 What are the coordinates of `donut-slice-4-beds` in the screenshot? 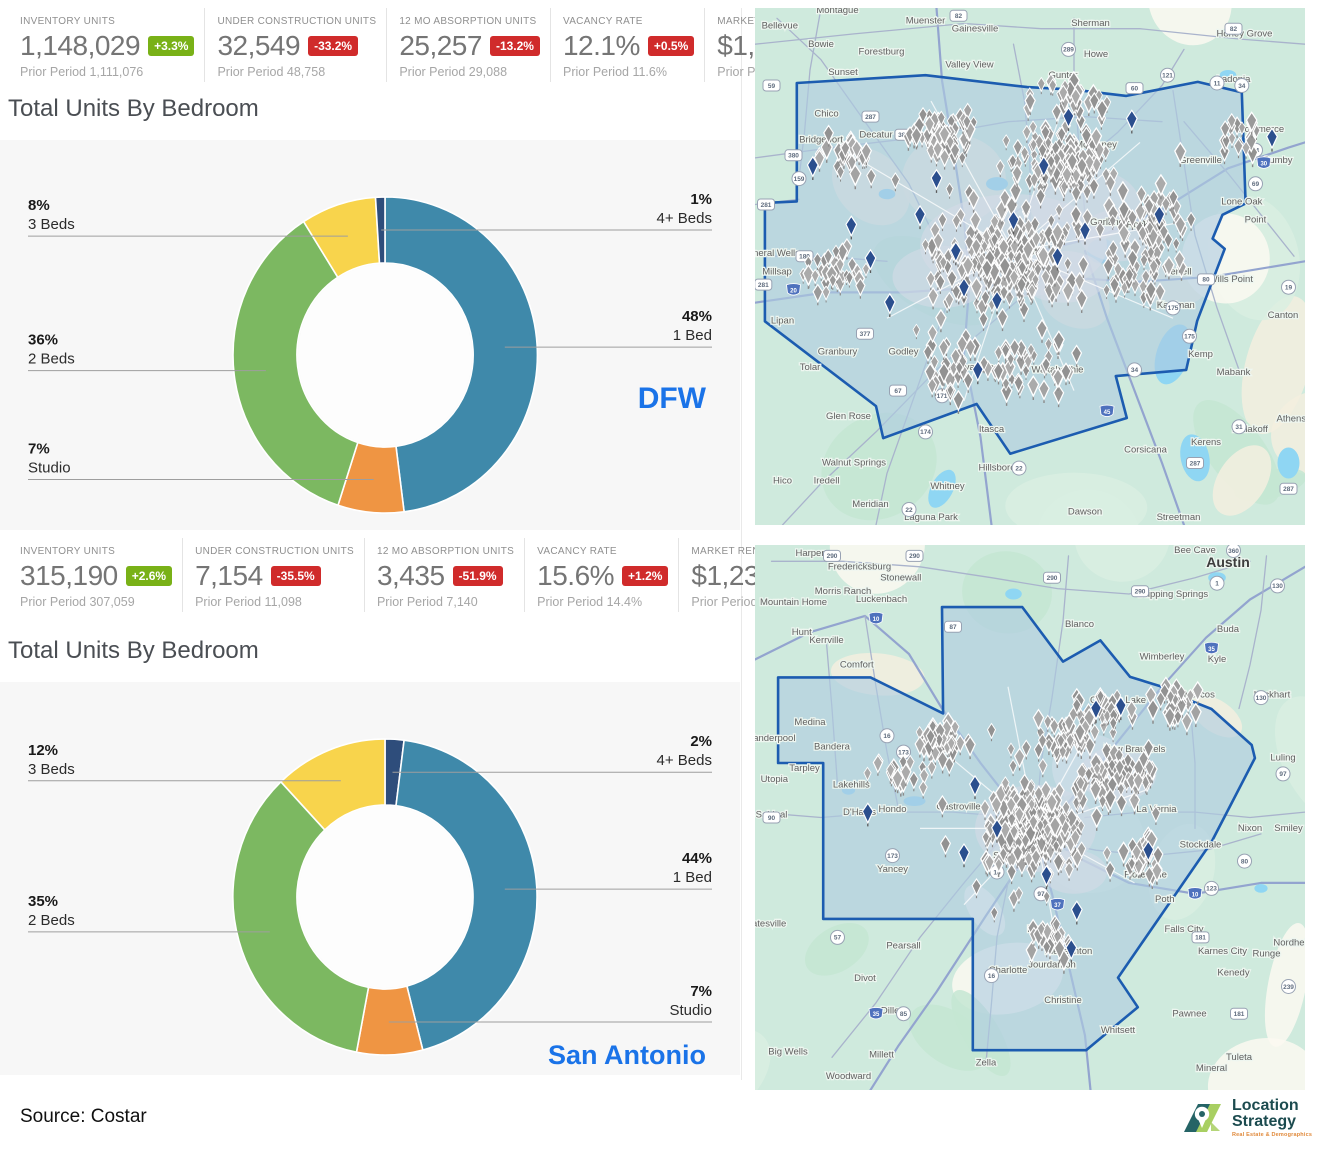 It's located at (380, 230).